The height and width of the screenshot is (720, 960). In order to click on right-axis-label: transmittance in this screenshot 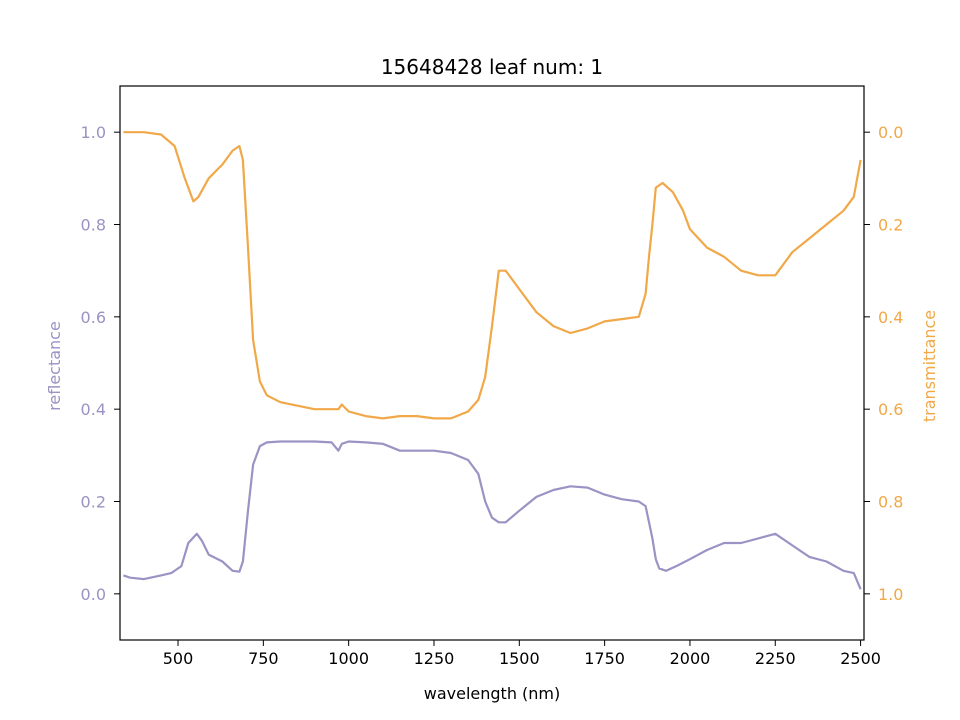, I will do `click(929, 366)`.